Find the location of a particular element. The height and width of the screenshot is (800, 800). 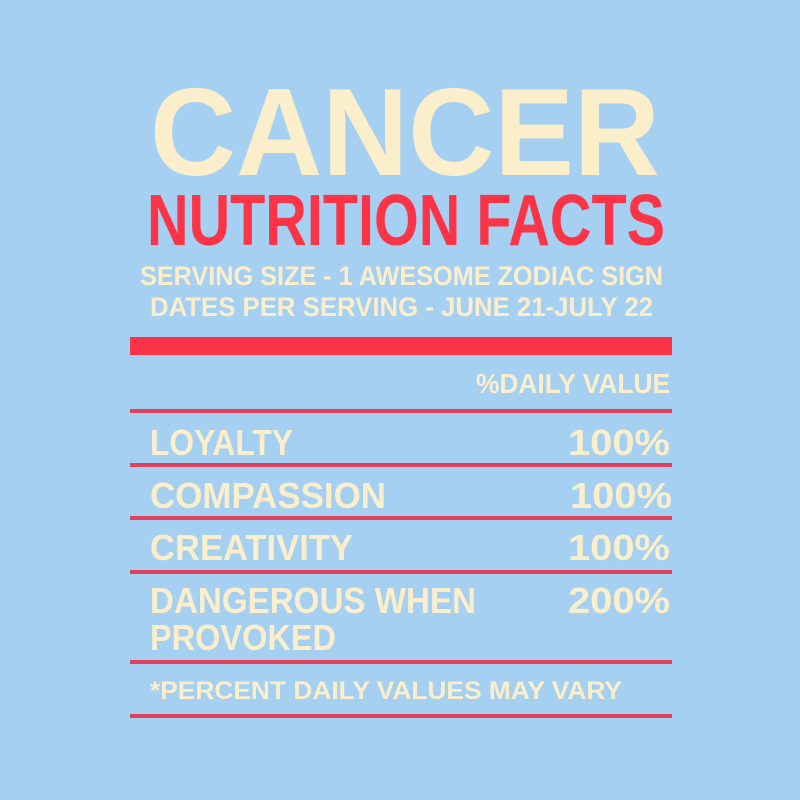

title: CANCER is located at coordinates (405, 133).